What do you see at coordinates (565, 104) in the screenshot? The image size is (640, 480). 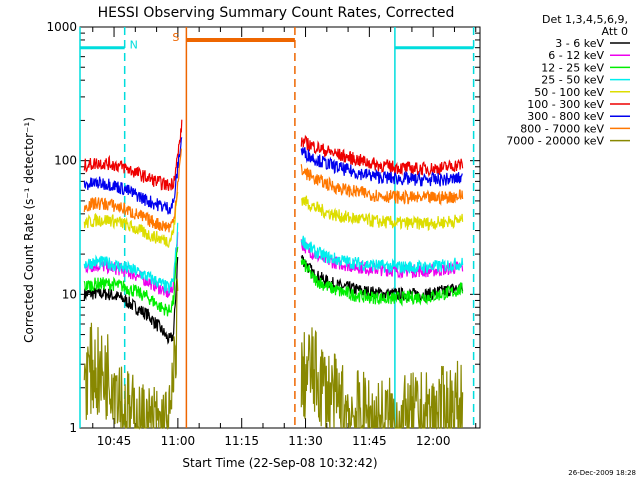 I see `legend-entry: 100 - 300 keV` at bounding box center [565, 104].